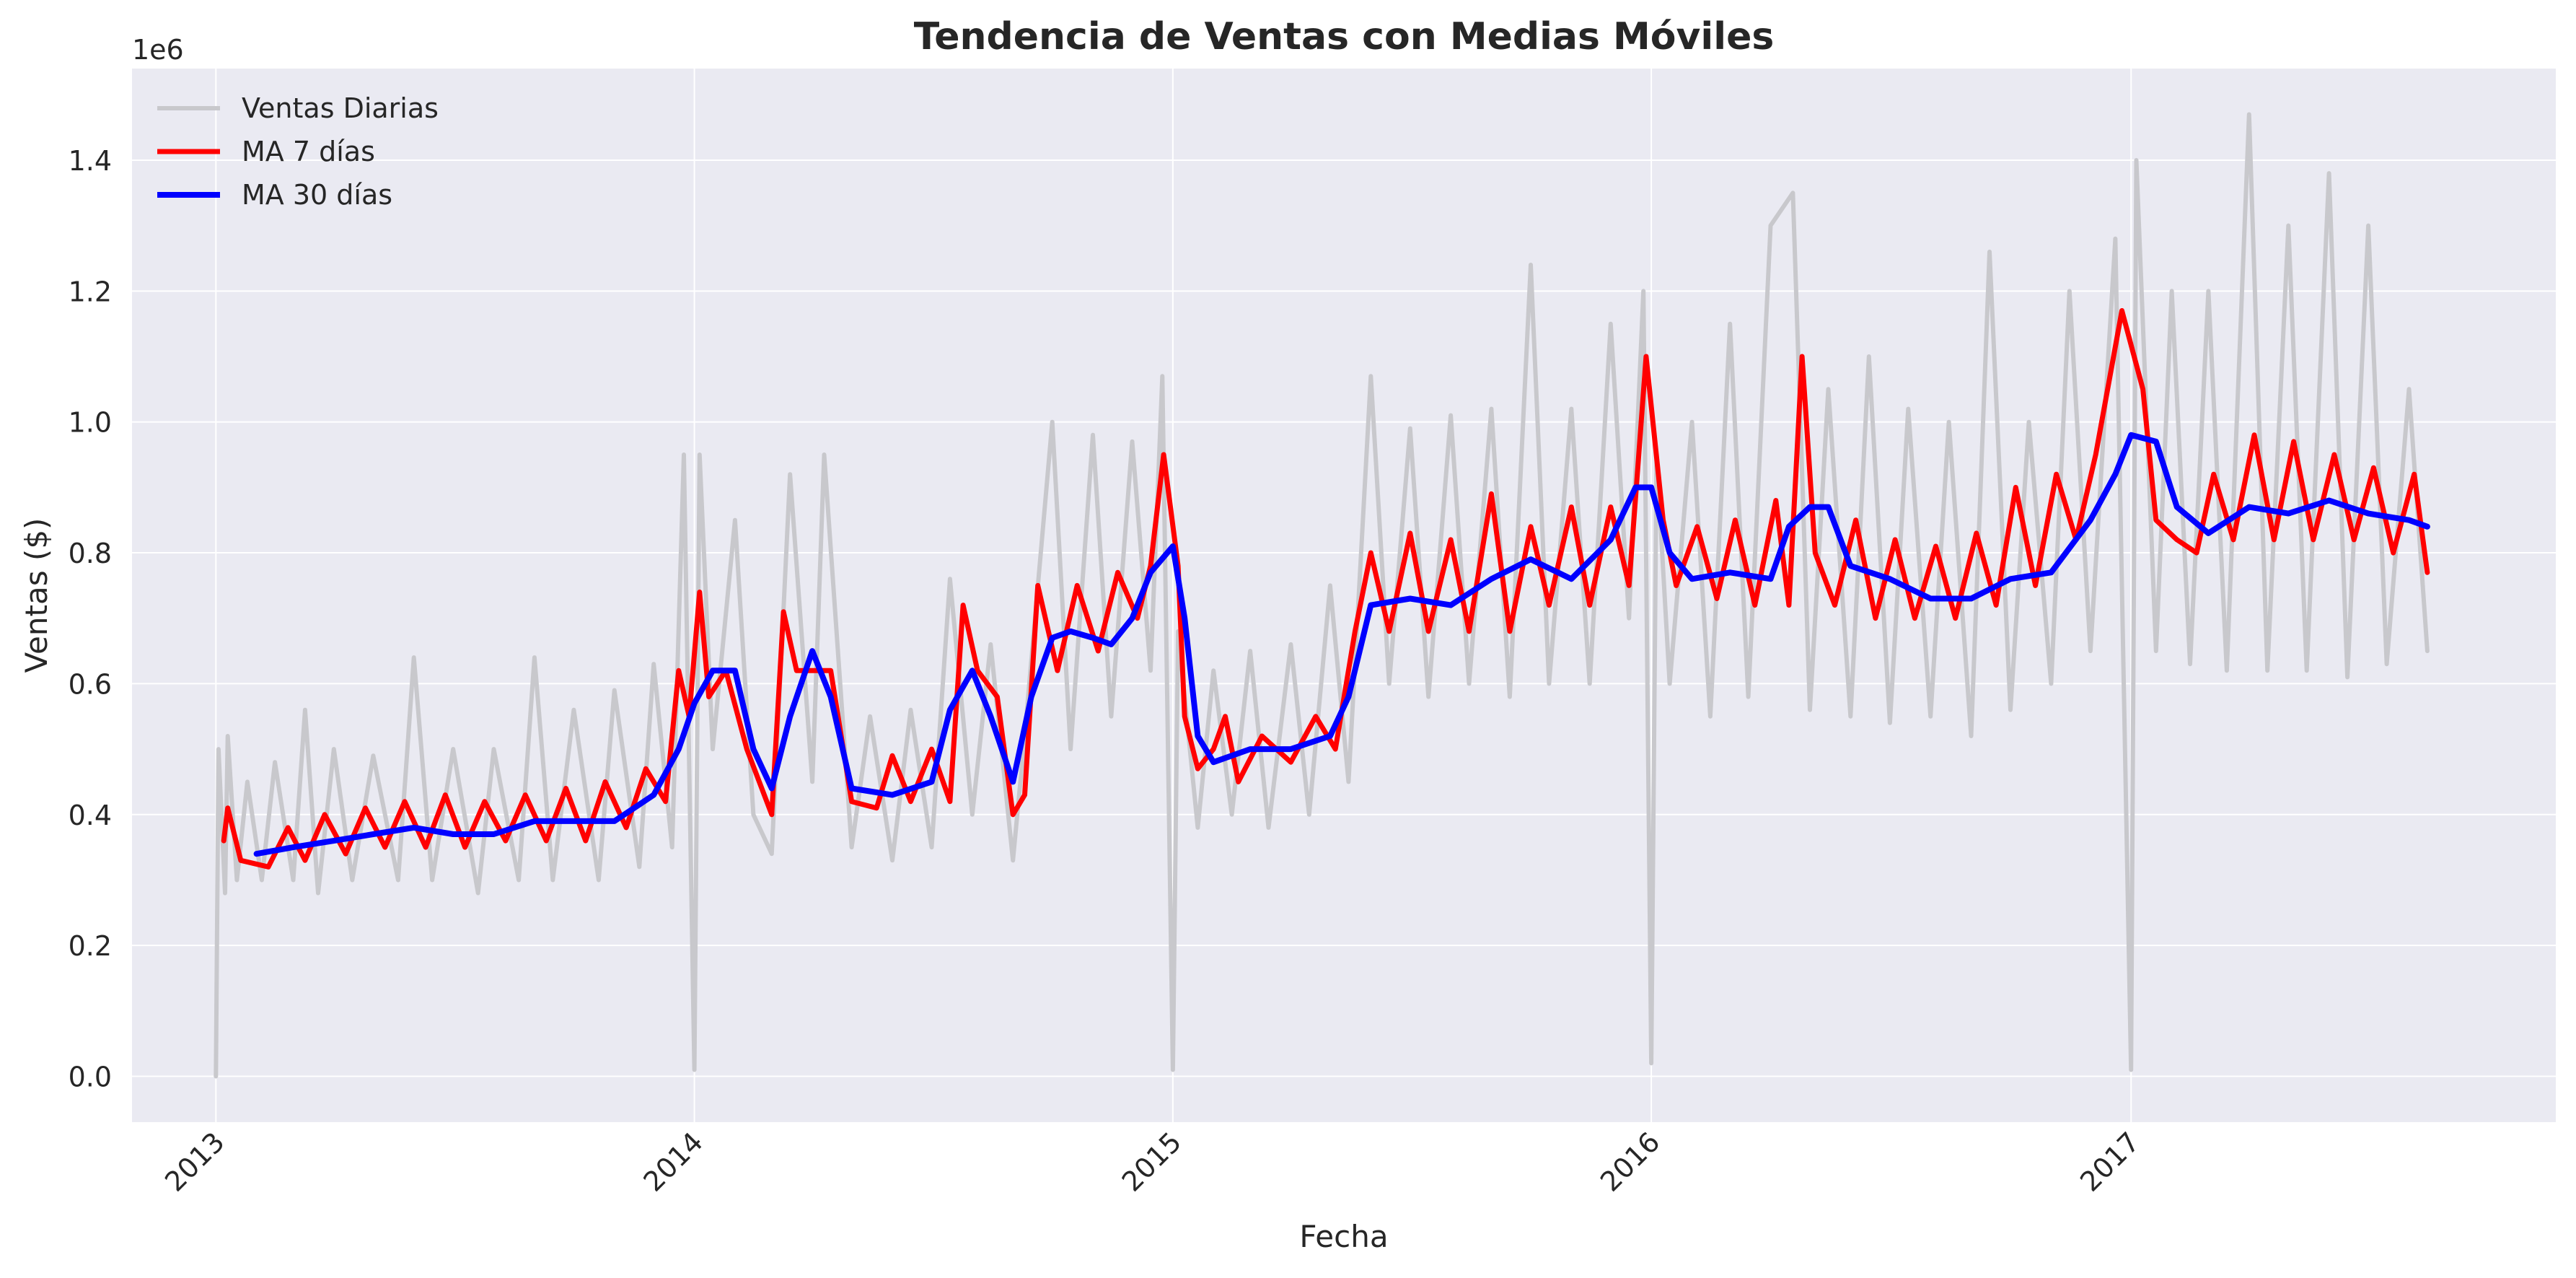 The image size is (2576, 1278). Describe the element at coordinates (1344, 36) in the screenshot. I see `chart-title: Tendencia de Ventas con Medias Móviles` at that location.